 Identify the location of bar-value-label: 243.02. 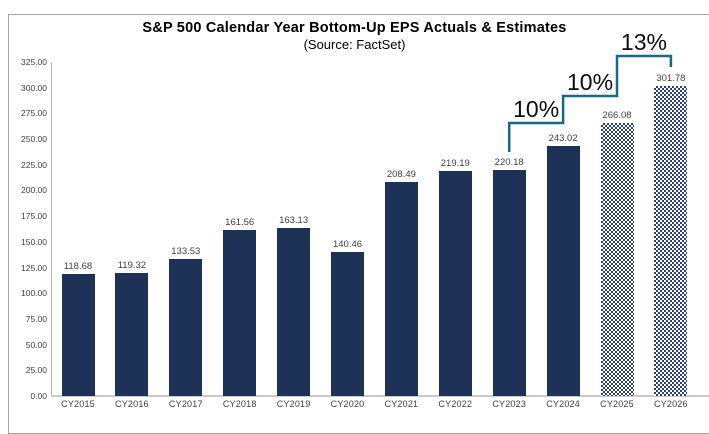
(563, 139).